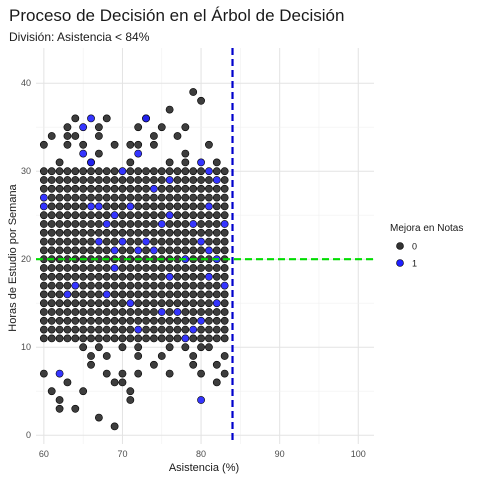 This screenshot has width=480, height=480. What do you see at coordinates (414, 247) in the screenshot?
I see `legend-label-0: 0` at bounding box center [414, 247].